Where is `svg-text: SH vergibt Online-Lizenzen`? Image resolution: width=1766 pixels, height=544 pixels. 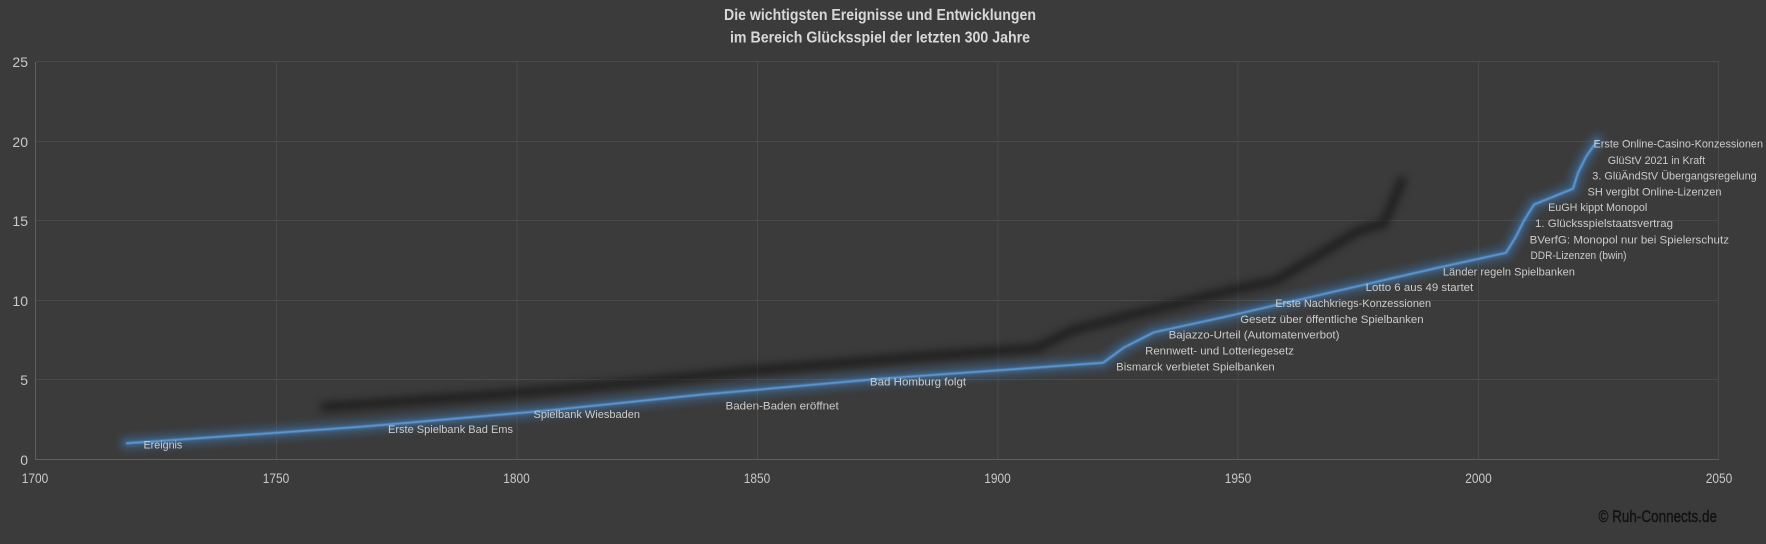
svg-text: SH vergibt Online-Lizenzen is located at coordinates (1655, 192).